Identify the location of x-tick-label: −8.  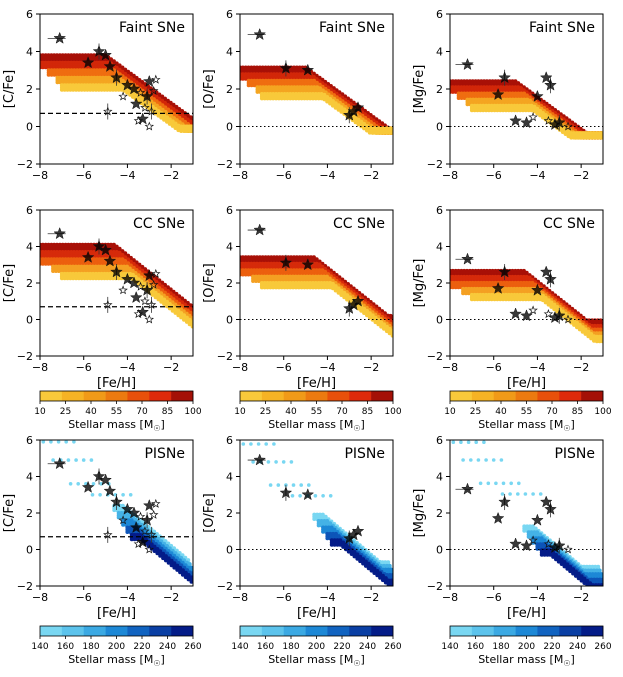
(240, 367).